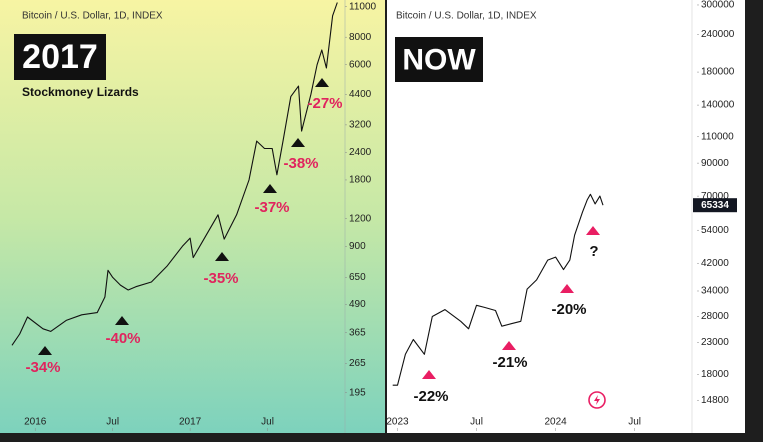  Describe the element at coordinates (360, 218) in the screenshot. I see `y-tick-label: 1200` at that location.